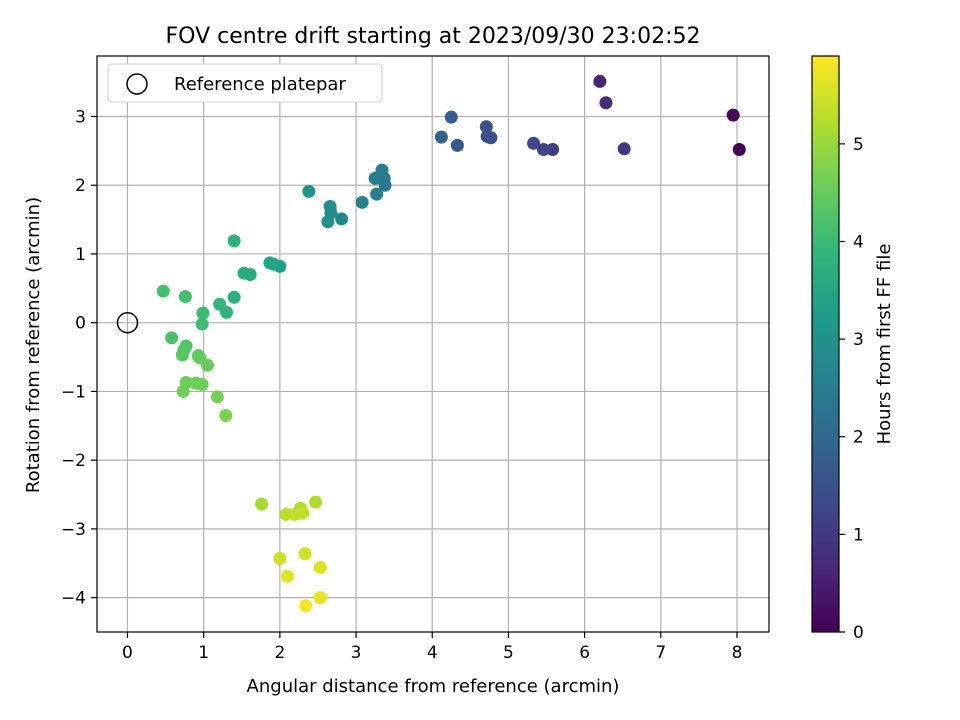 The height and width of the screenshot is (720, 960). I want to click on colorbar-tick-label: 4, so click(858, 242).